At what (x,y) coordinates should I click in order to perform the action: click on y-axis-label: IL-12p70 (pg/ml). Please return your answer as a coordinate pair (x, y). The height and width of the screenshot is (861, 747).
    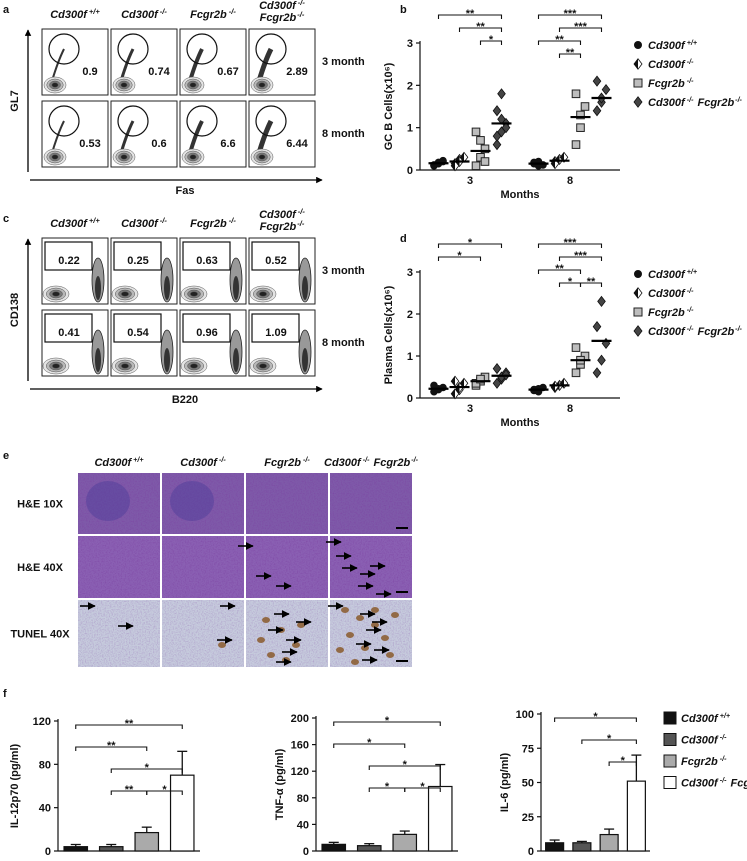
    Looking at the image, I should click on (15, 785).